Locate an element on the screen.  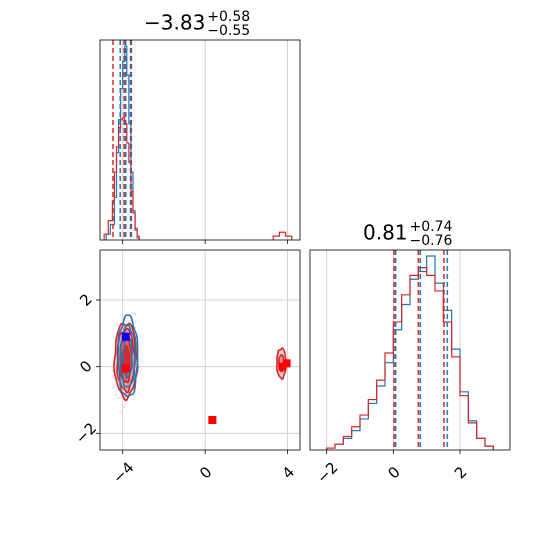
hist2-title-sup: +0.74 is located at coordinates (431, 227).